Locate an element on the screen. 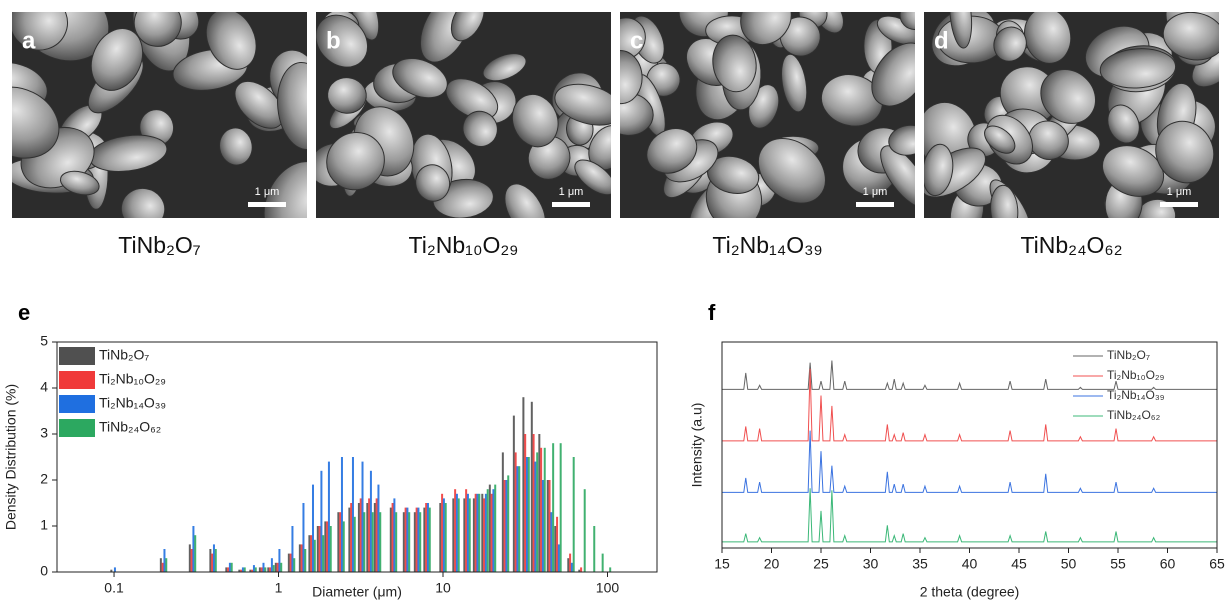 The image size is (1228, 604). panel-caption: TiNb₂O₇ is located at coordinates (159, 245).